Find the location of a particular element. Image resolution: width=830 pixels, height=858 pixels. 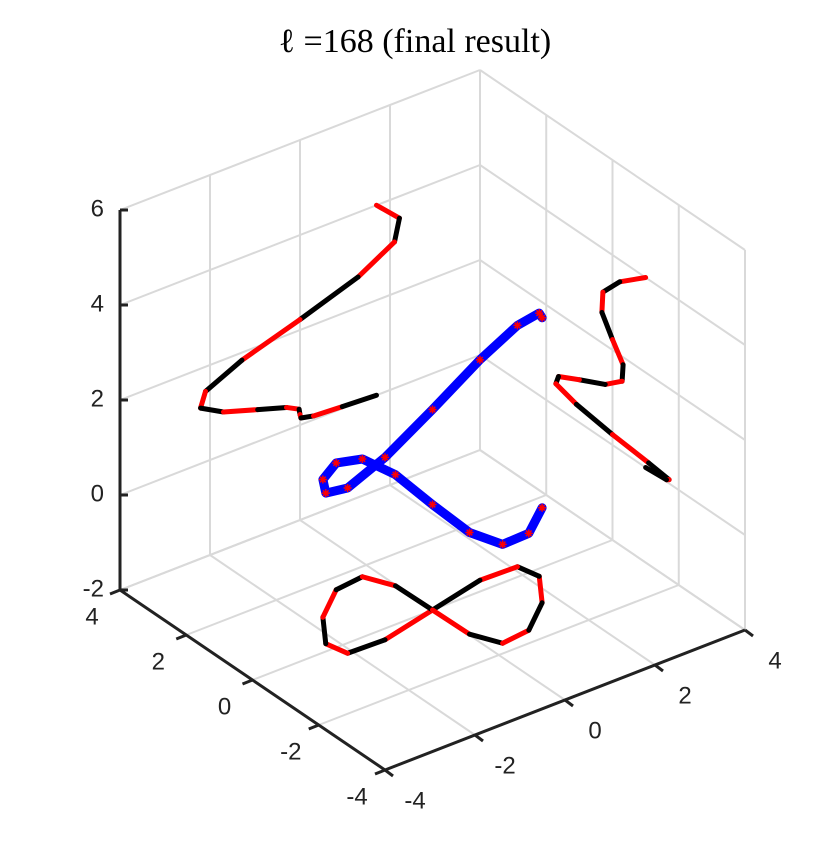

z-tick-label: 2 is located at coordinates (97, 398).